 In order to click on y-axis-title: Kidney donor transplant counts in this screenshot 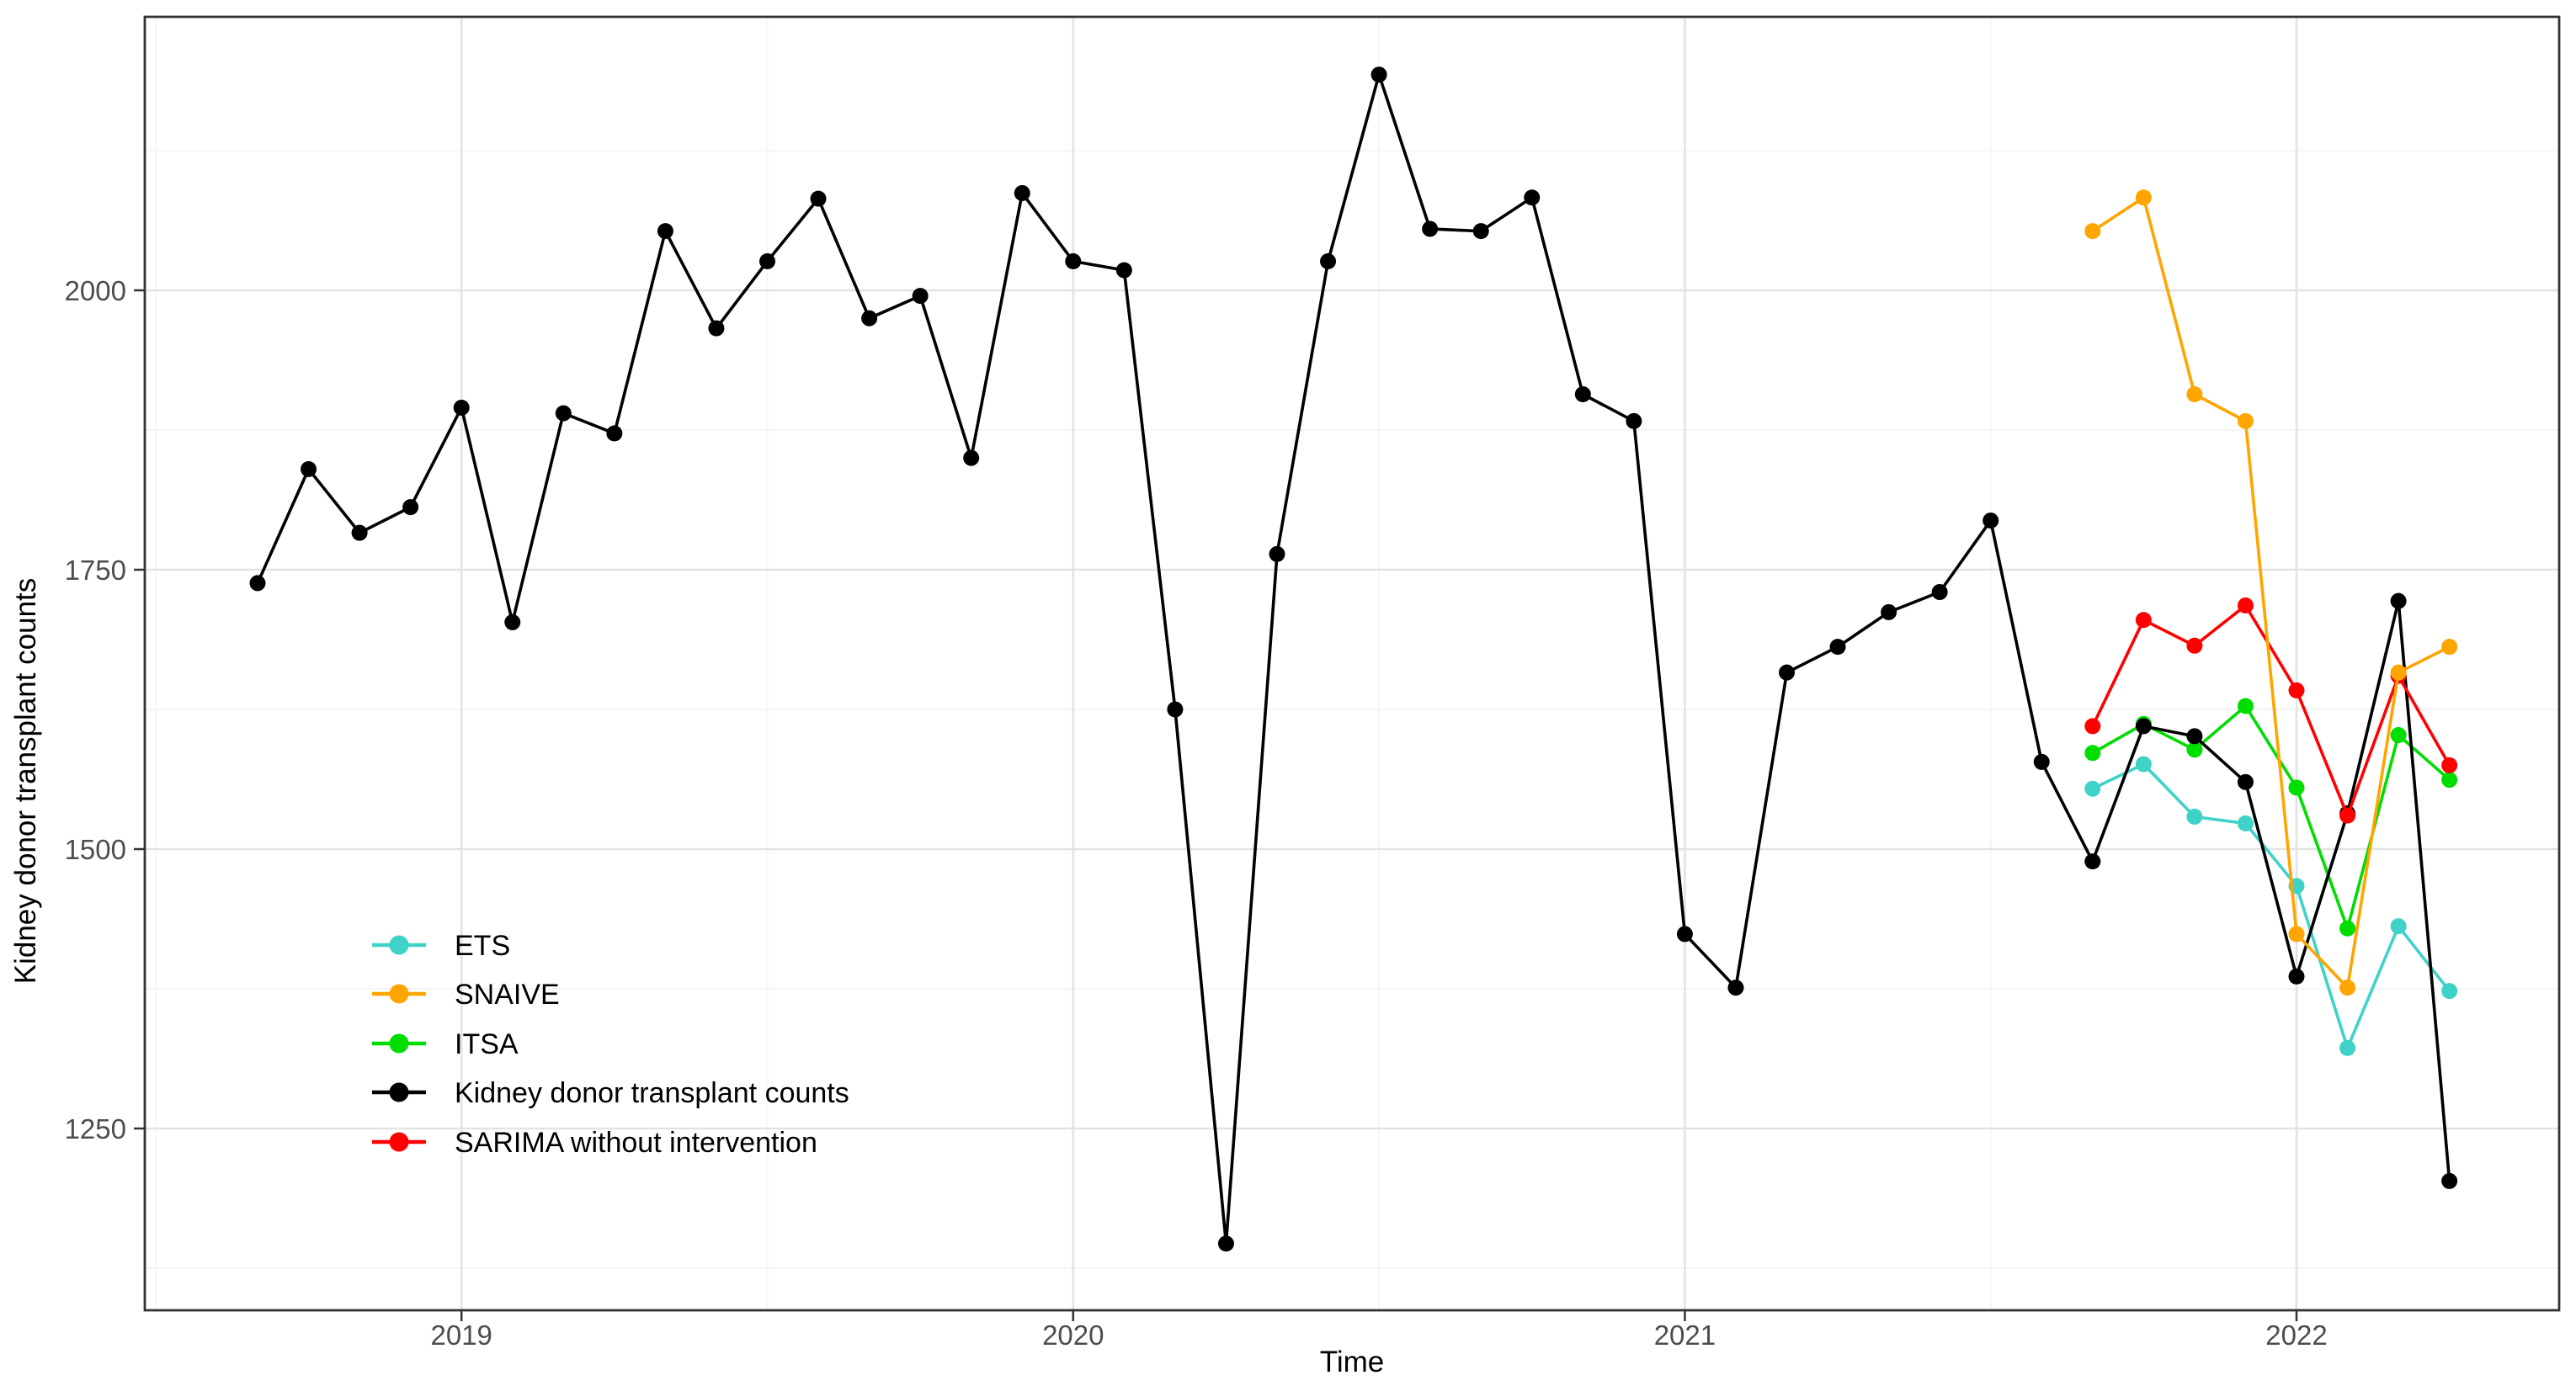, I will do `click(26, 781)`.